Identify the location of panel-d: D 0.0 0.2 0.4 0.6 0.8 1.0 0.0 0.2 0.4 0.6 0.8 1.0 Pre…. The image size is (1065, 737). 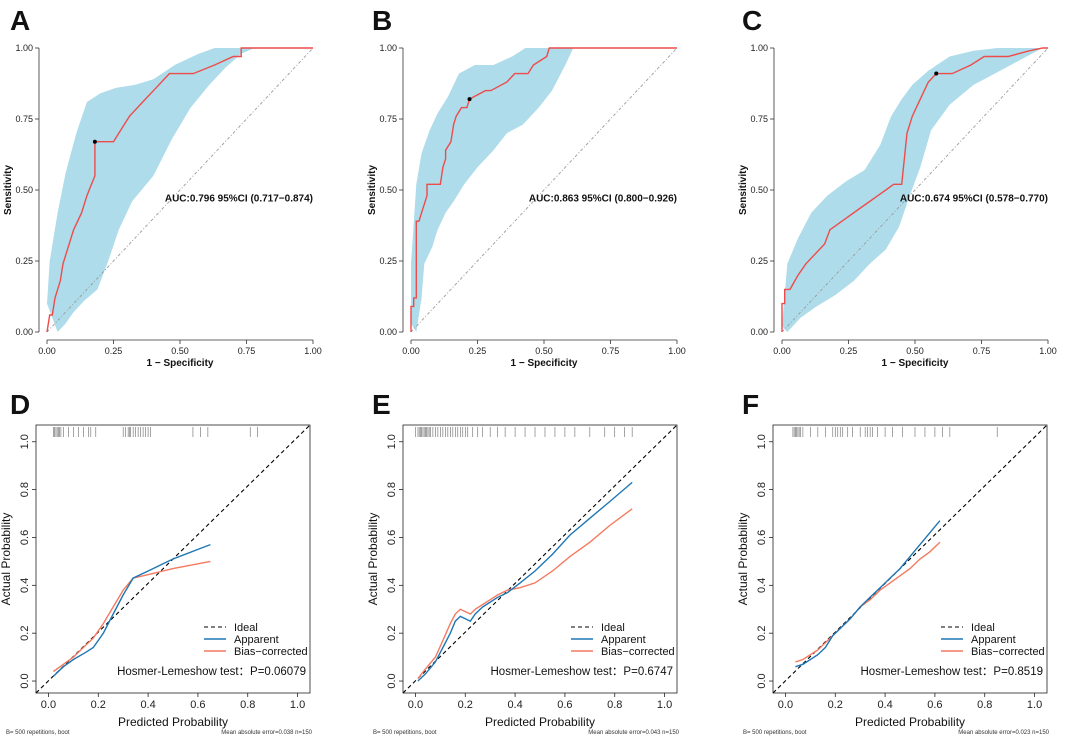
(156, 562).